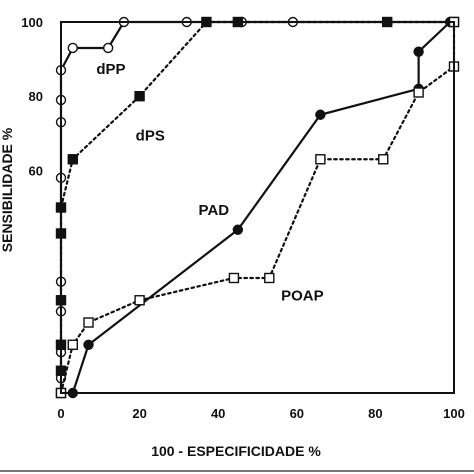  What do you see at coordinates (375, 413) in the screenshot?
I see `x-tick-label: 80` at bounding box center [375, 413].